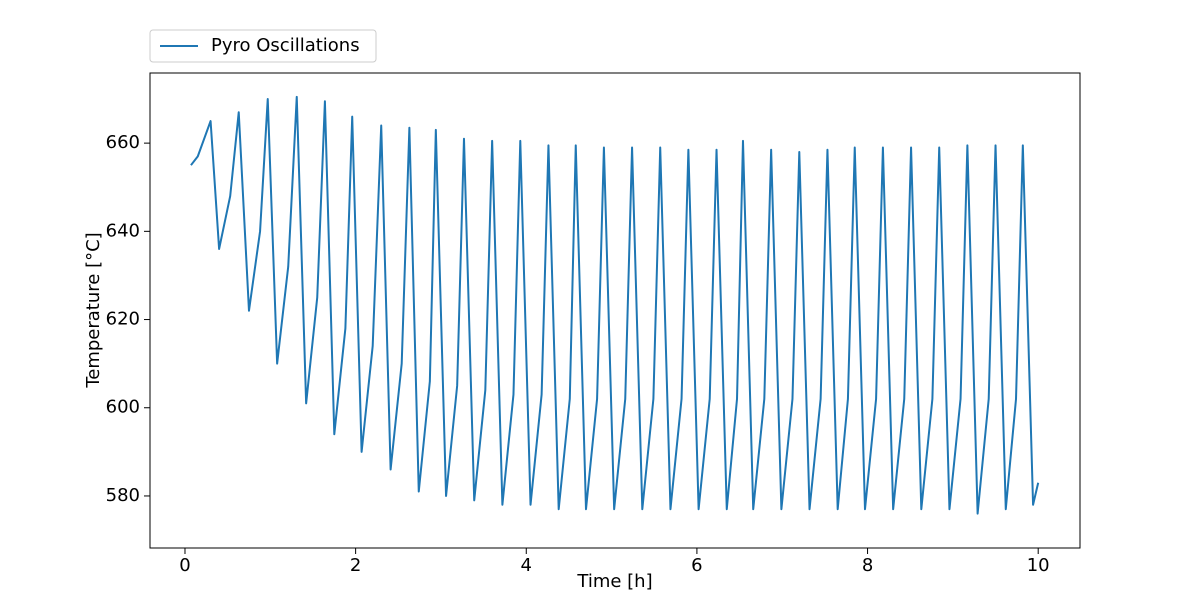  I want to click on x-tick-label: 4, so click(526, 565).